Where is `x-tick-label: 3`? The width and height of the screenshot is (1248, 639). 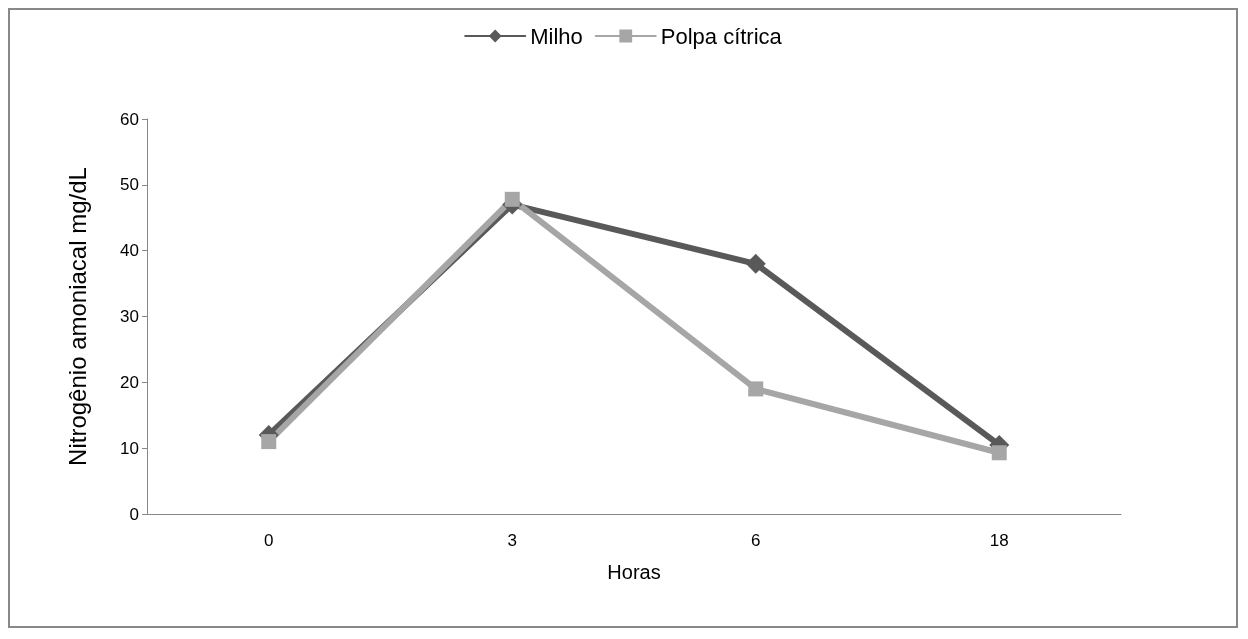
x-tick-label: 3 is located at coordinates (512, 540).